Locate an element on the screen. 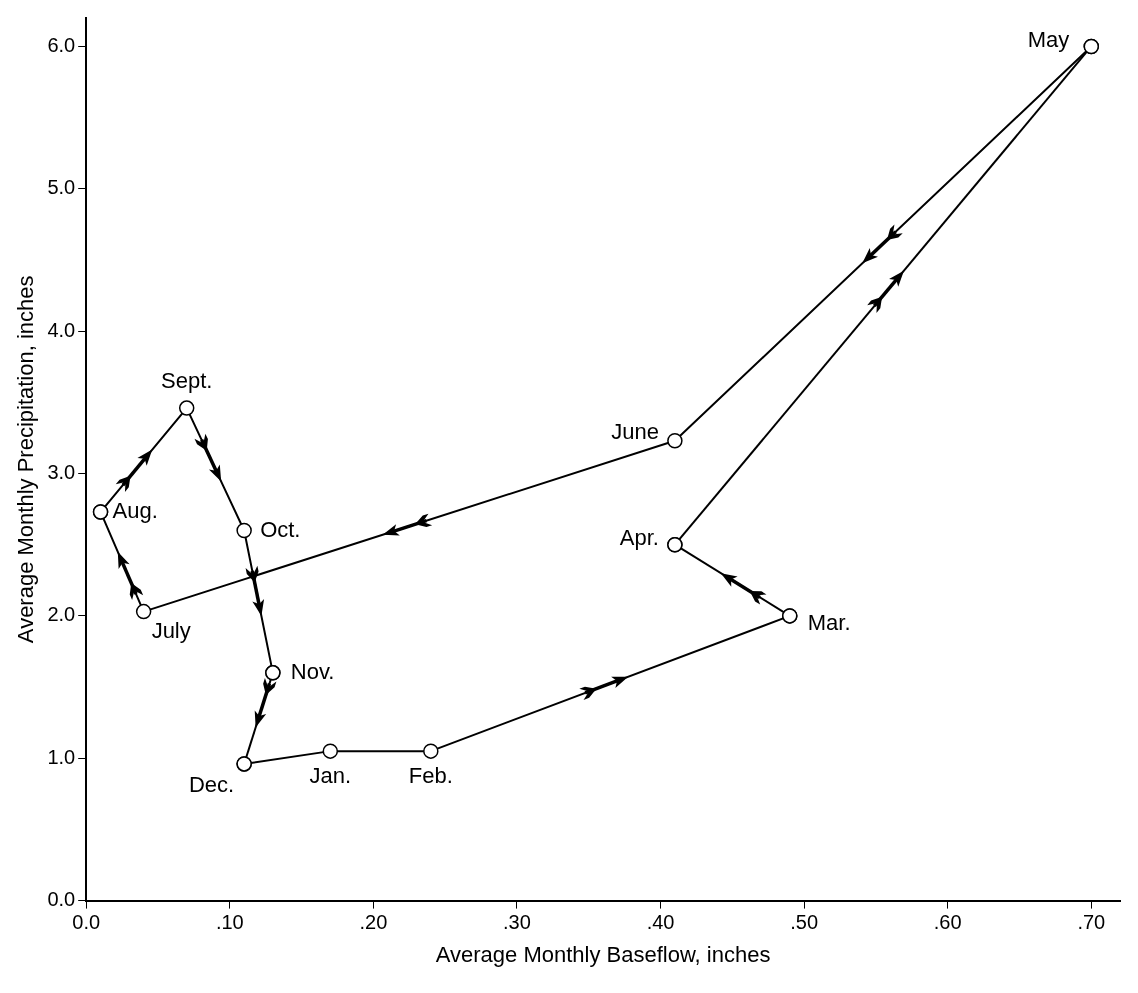 Image resolution: width=1138 pixels, height=993 pixels. annotation: Dec. is located at coordinates (211, 784).